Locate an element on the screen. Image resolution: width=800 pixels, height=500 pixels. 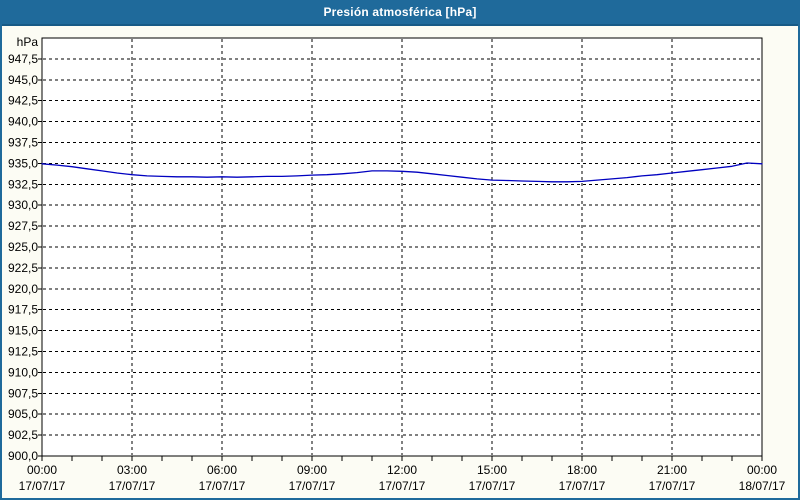
y-tick-label: 927,5 is located at coordinates (23, 226).